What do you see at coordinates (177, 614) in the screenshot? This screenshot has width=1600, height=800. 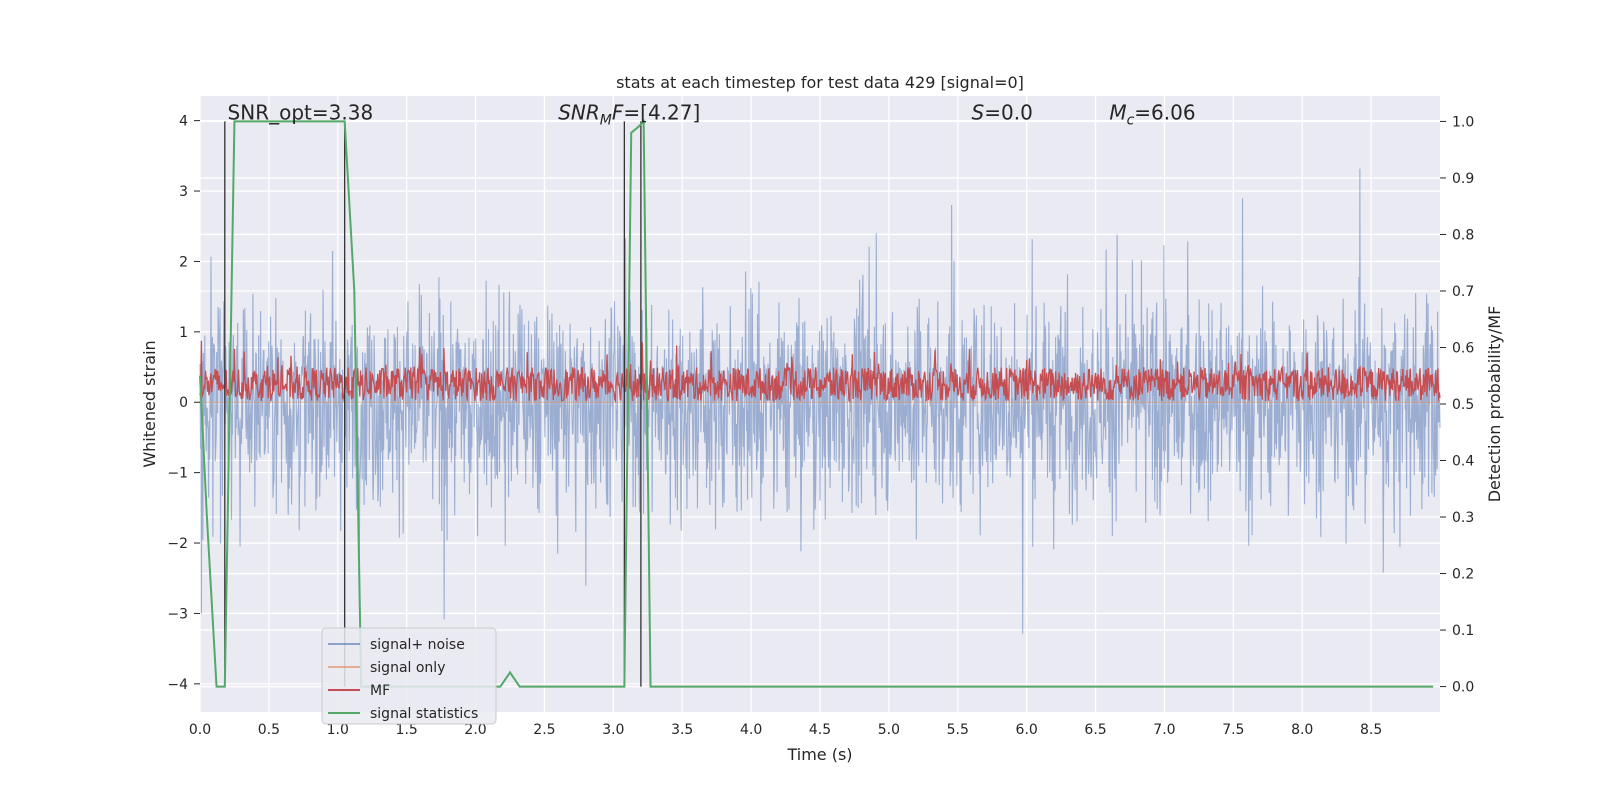 I see `y-left-tick-label: −3` at bounding box center [177, 614].